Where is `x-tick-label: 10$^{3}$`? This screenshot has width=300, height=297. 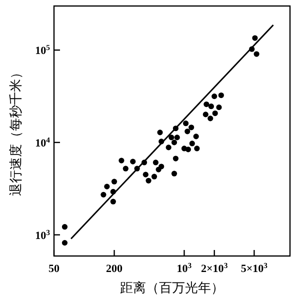 x-tick-label: 10$^{3}$ is located at coordinates (184, 267).